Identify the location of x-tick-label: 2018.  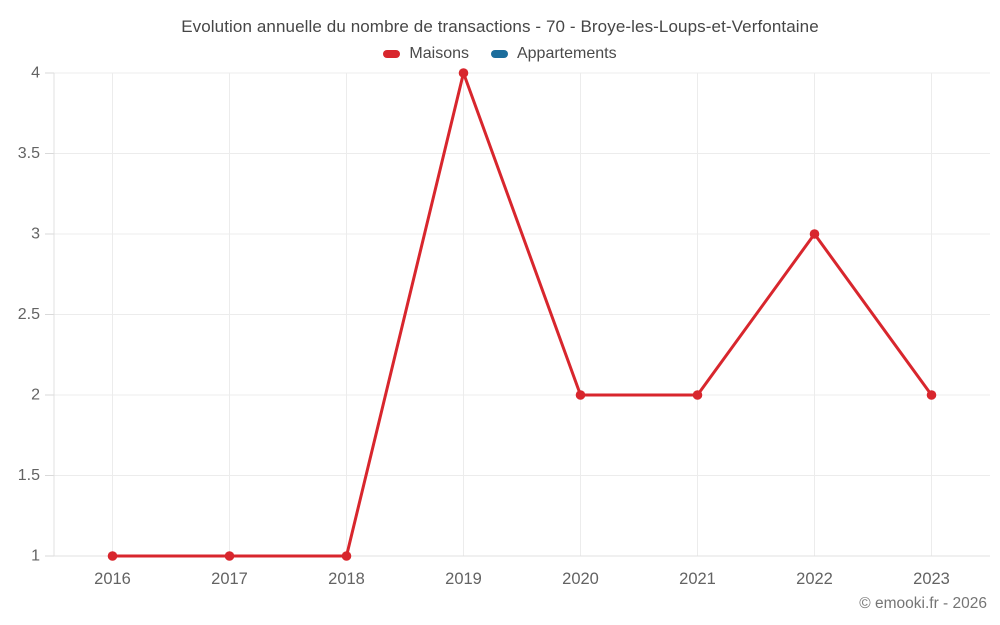
(346, 579).